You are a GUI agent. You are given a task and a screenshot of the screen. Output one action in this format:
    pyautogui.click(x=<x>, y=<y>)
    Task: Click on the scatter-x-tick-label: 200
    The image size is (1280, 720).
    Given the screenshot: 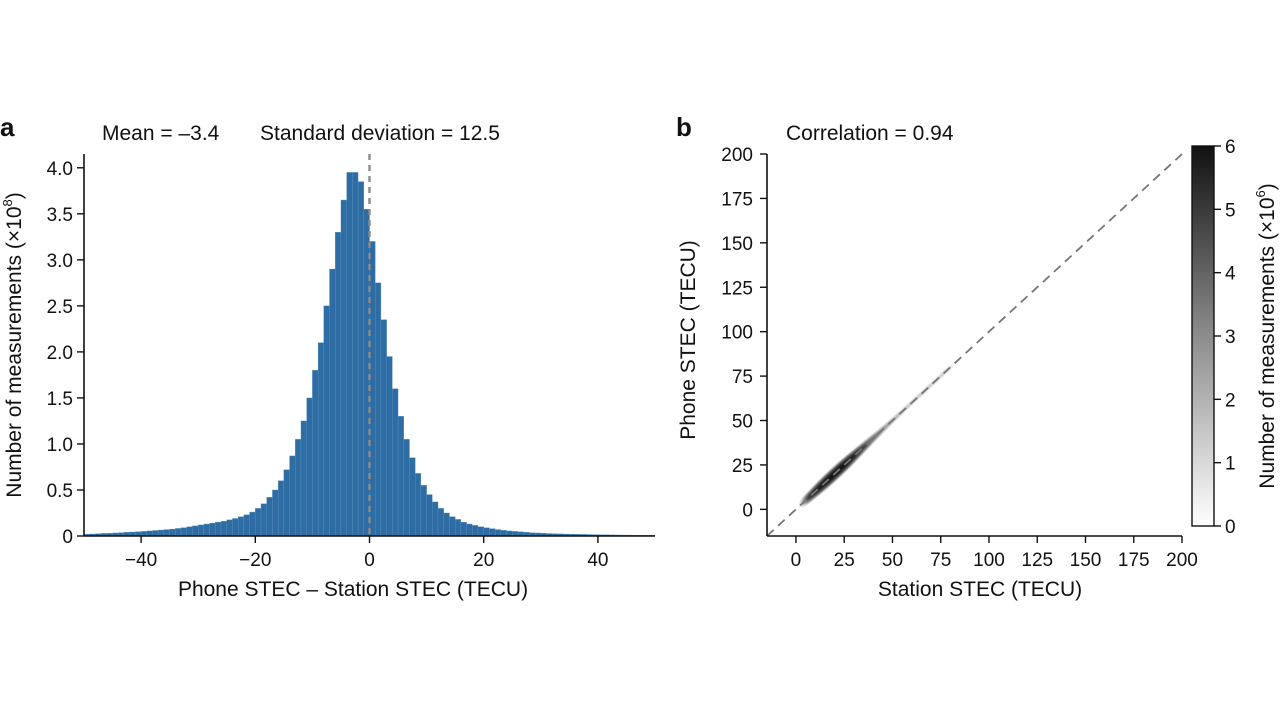 What is the action you would take?
    pyautogui.click(x=1182, y=560)
    